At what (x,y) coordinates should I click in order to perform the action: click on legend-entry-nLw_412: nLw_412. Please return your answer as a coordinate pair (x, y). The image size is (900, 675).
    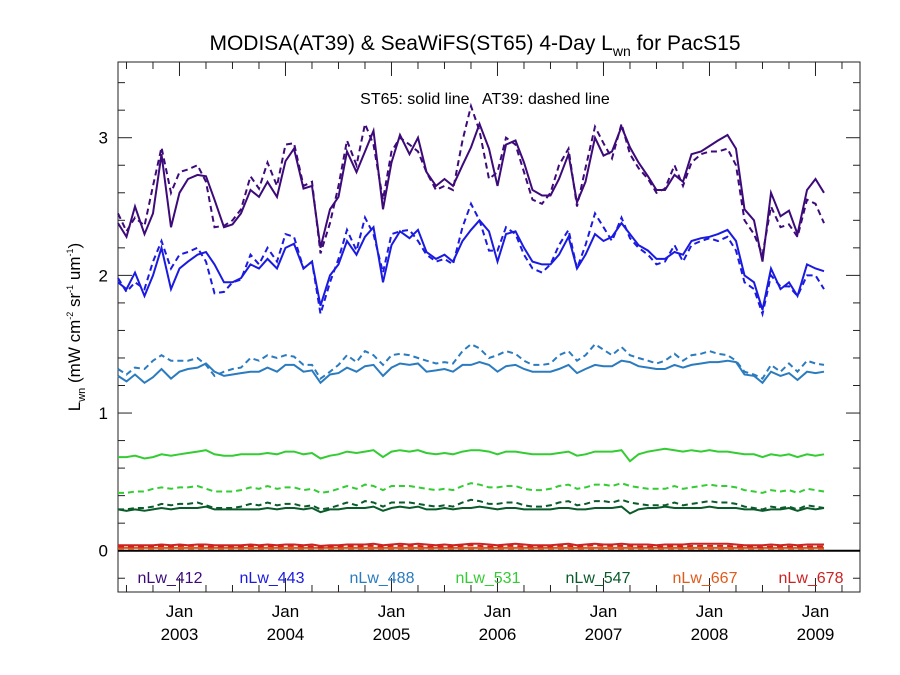
    Looking at the image, I should click on (170, 578).